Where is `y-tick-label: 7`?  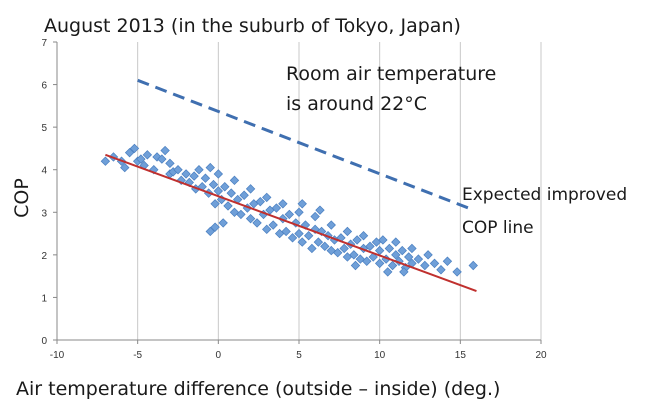 y-tick-label: 7 is located at coordinates (44, 43).